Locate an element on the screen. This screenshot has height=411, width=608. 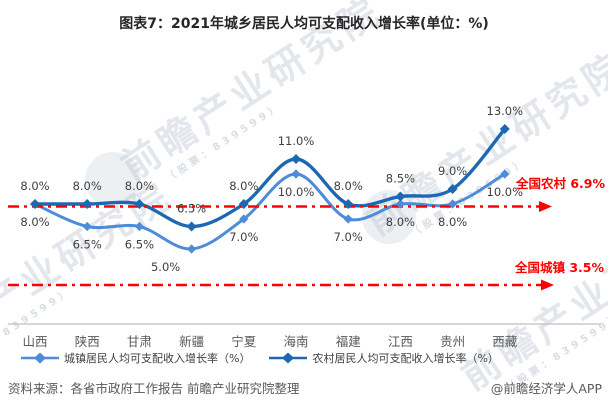
data-point-label: 5.0% is located at coordinates (165, 267).